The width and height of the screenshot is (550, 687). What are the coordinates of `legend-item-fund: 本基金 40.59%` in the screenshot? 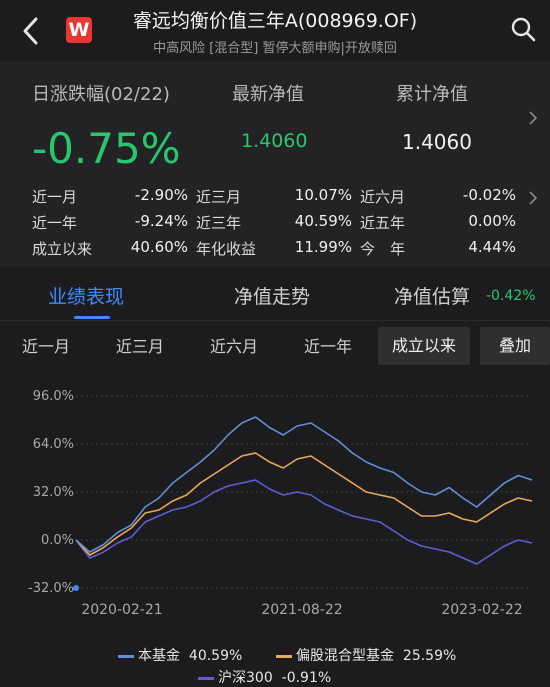 It's located at (180, 655).